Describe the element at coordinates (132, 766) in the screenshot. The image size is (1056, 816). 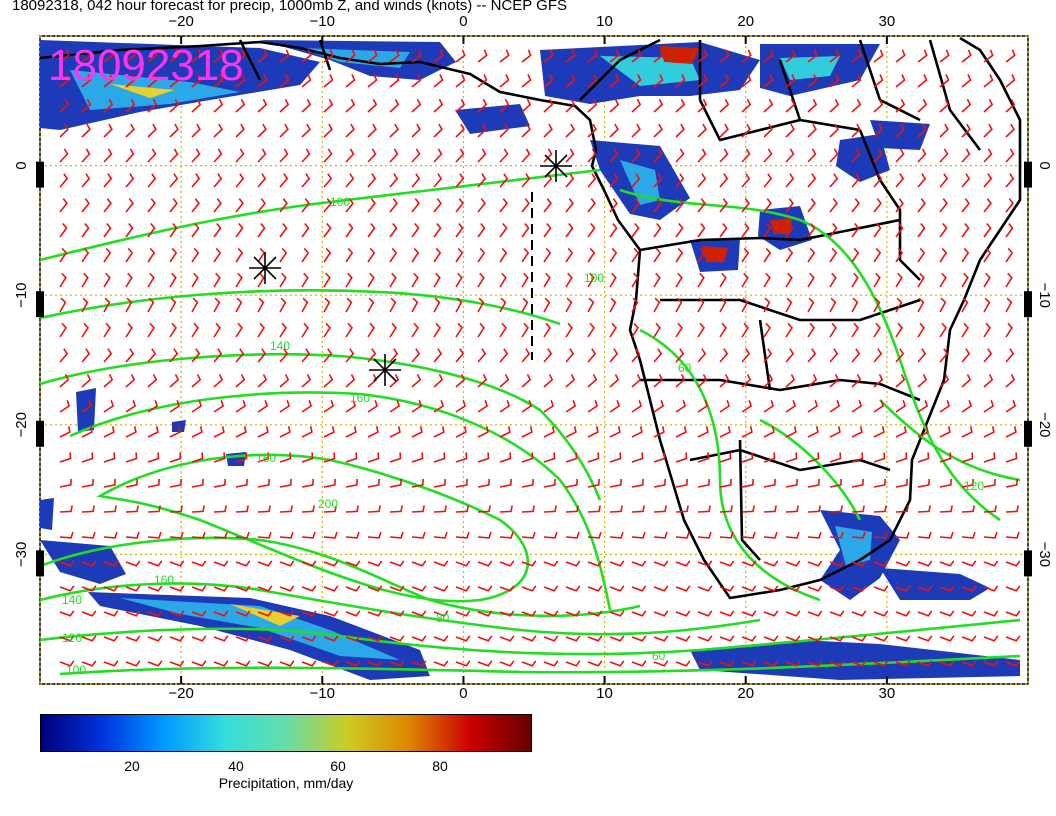
I see `colorbar-tick: 20` at that location.